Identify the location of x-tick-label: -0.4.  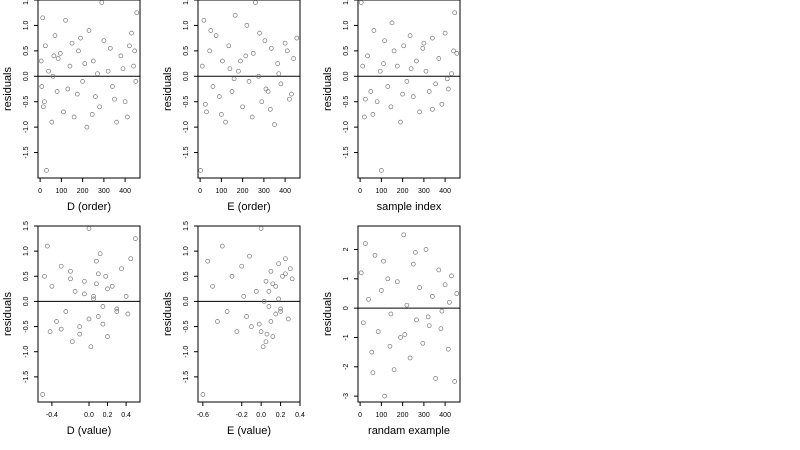
(52, 415).